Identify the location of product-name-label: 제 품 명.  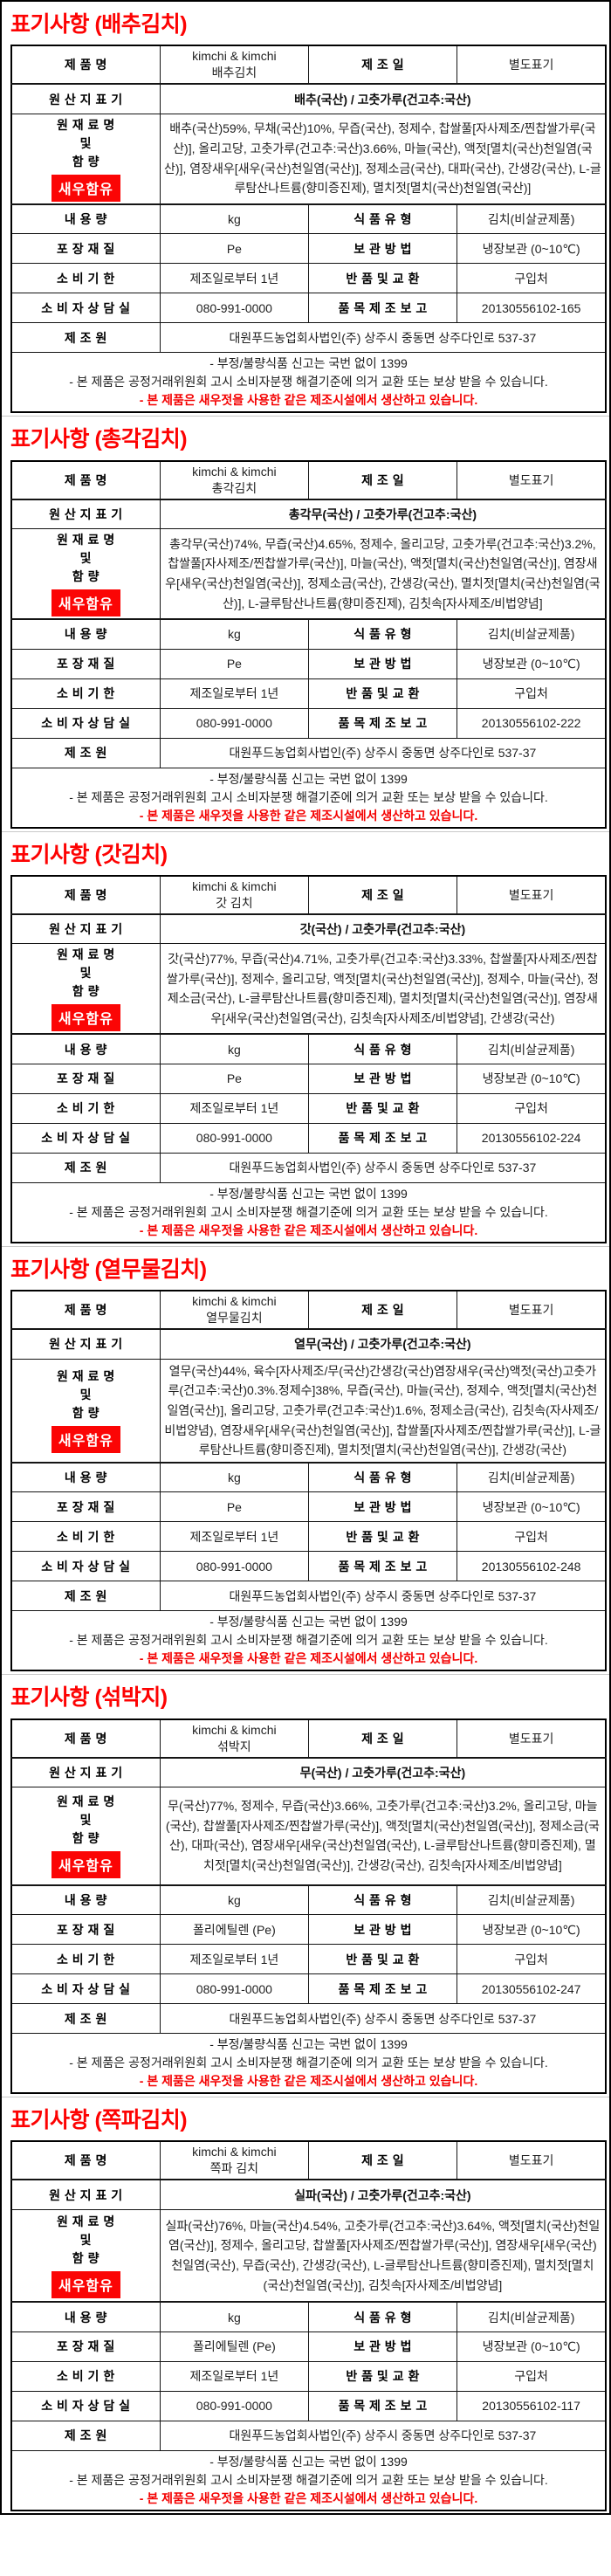
(85, 480).